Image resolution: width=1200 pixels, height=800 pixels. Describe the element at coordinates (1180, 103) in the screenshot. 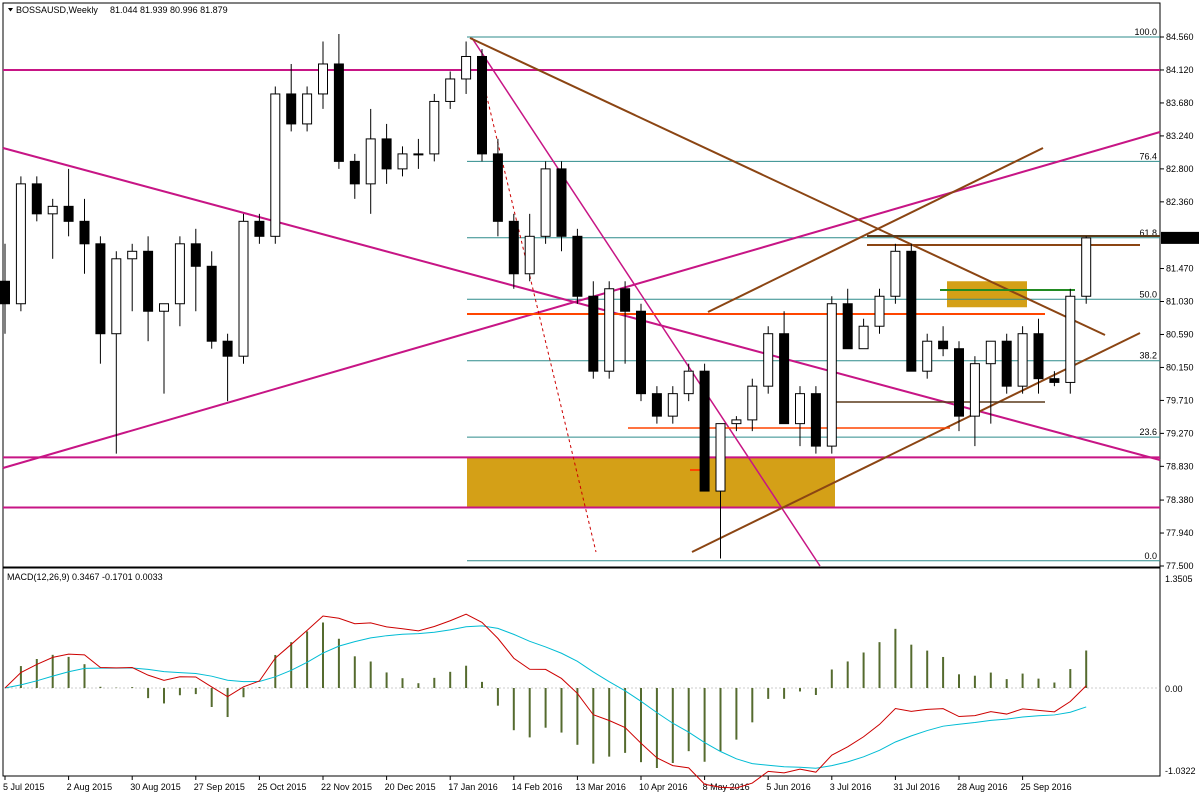

I see `price-tick-label-2: 83.680` at that location.